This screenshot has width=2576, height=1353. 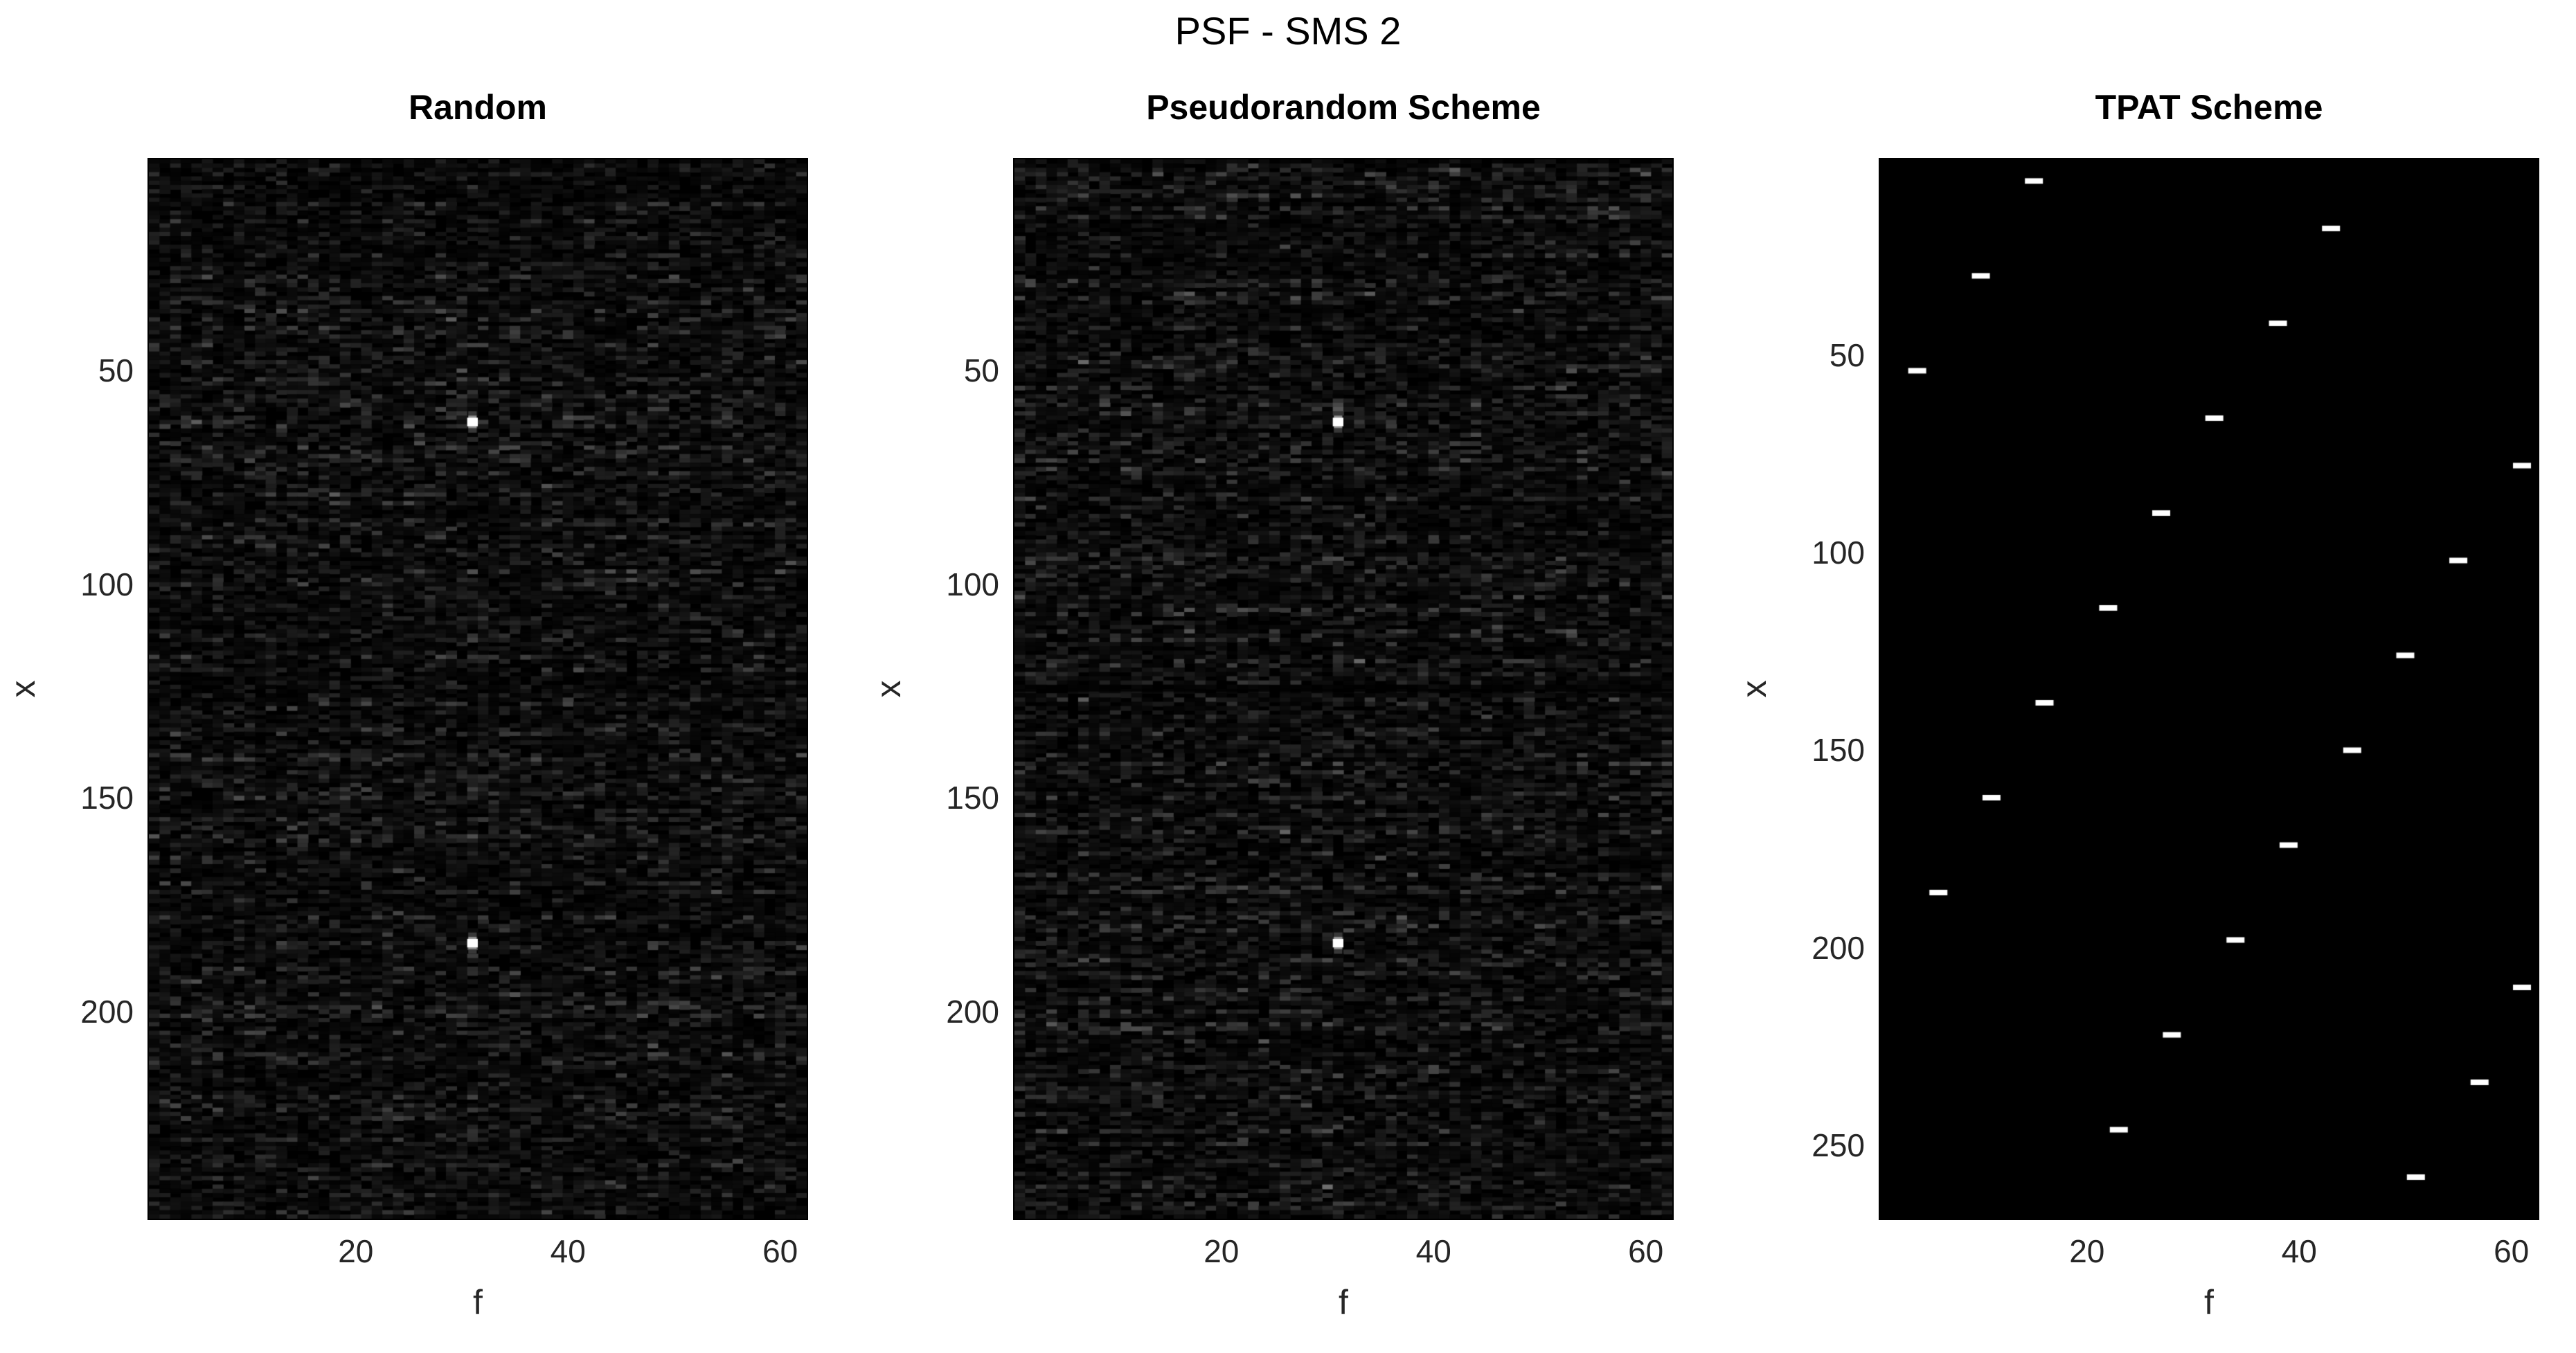 What do you see at coordinates (2209, 107) in the screenshot?
I see `panel-title-tpat: TPAT Scheme` at bounding box center [2209, 107].